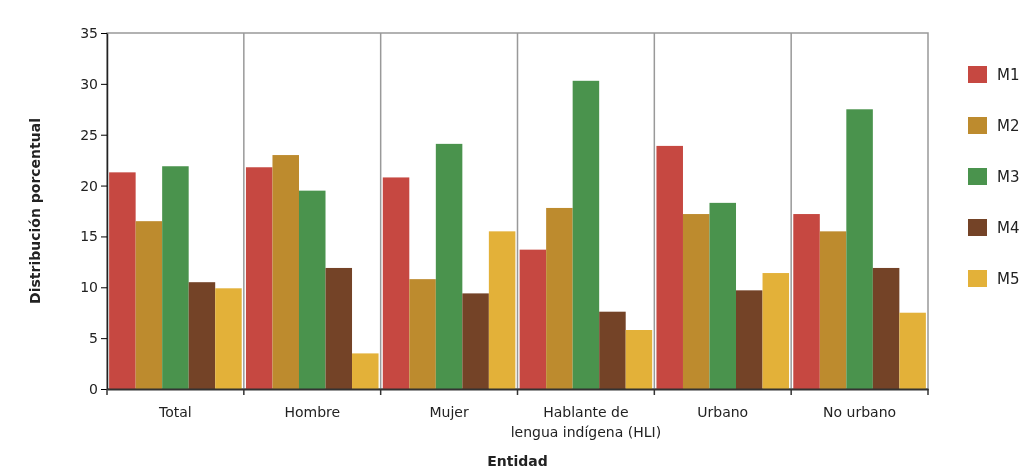 Image resolution: width=1022 pixels, height=468 pixels. I want to click on y-tick-label: 35, so click(89, 32).